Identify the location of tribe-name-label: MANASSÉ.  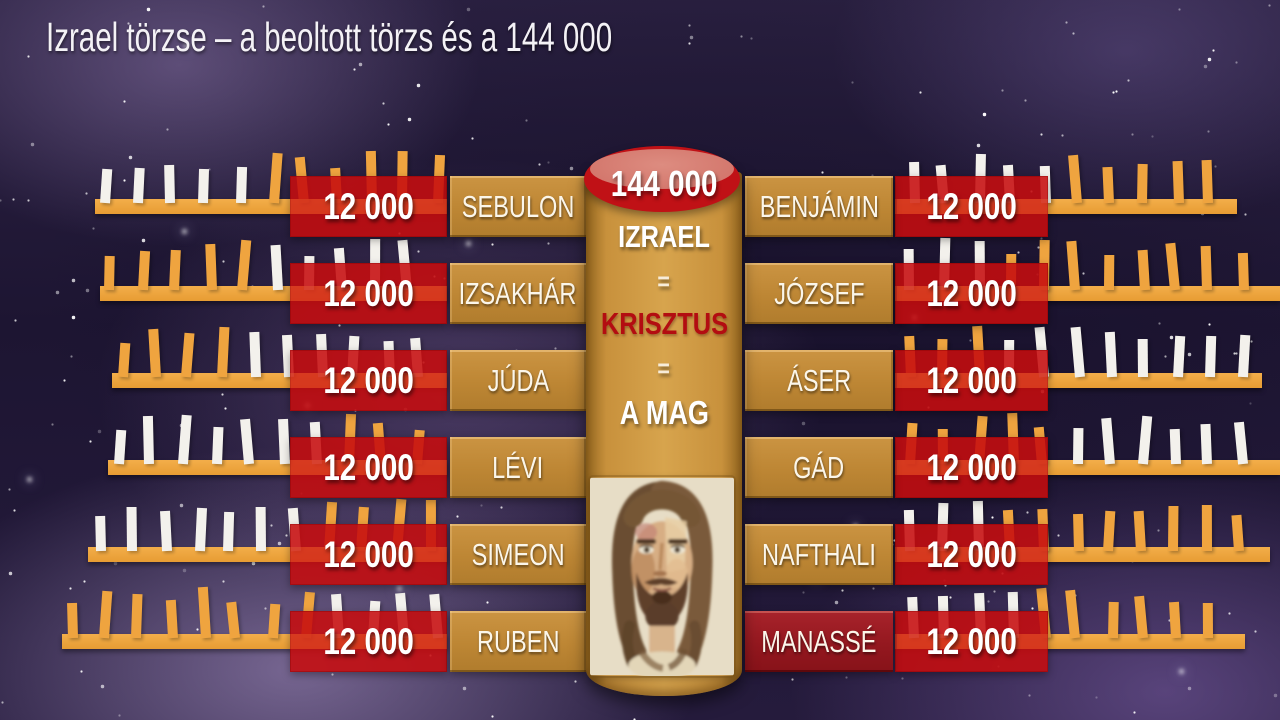
(819, 641).